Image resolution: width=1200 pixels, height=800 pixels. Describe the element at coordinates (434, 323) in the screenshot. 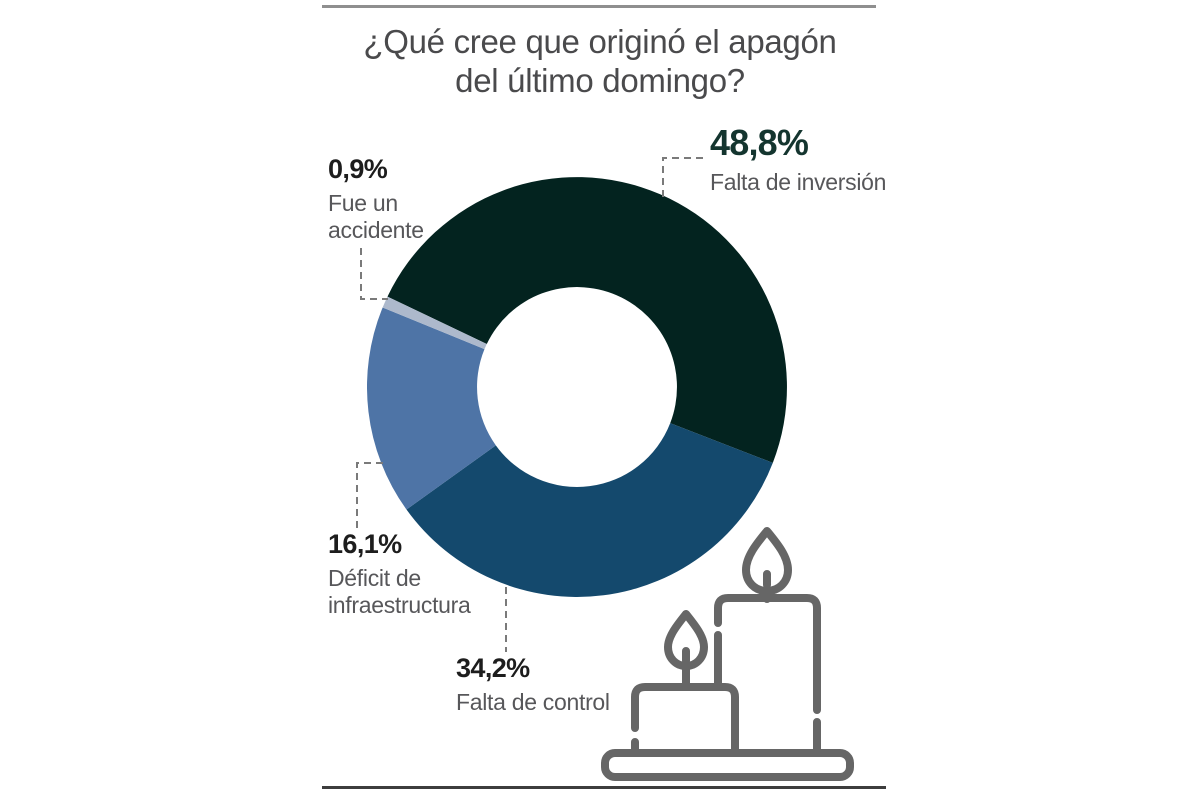

I see `donut-slice-fue-un-accidente` at that location.